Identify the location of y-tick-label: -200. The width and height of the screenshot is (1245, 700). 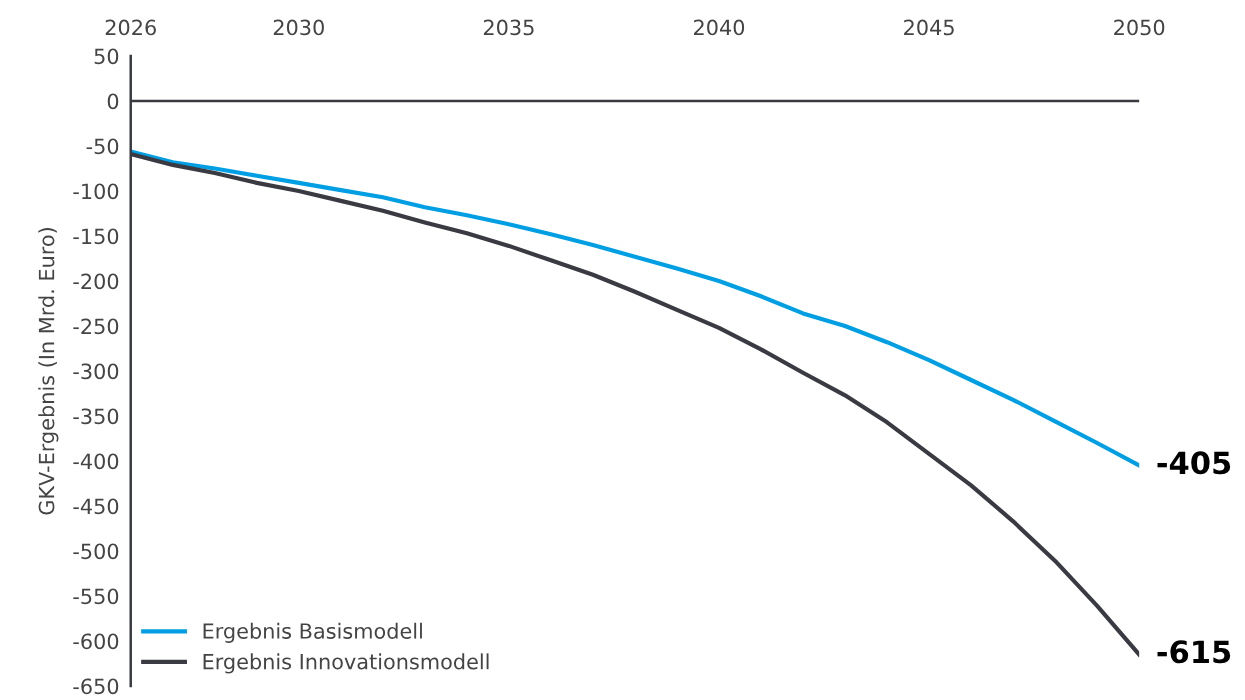
(96, 281).